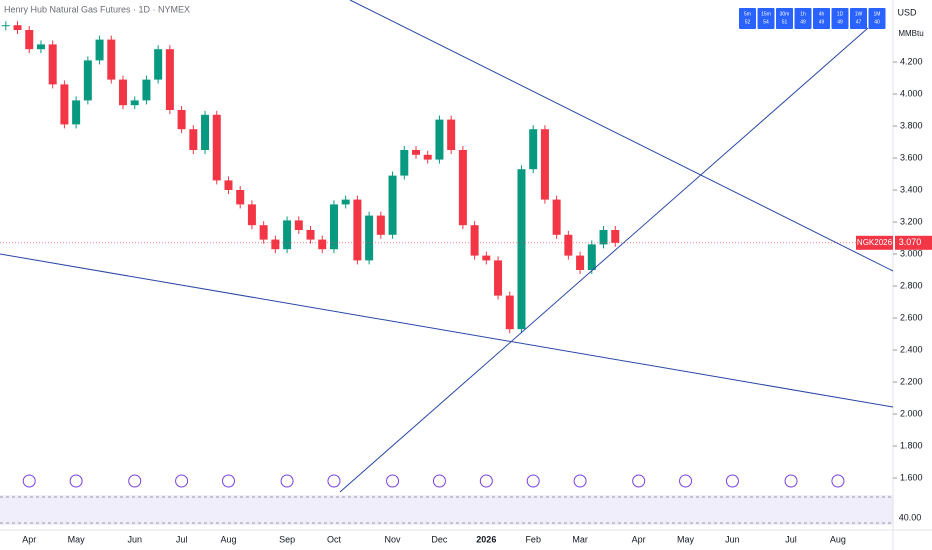  What do you see at coordinates (907, 12) in the screenshot?
I see `currency: USD` at bounding box center [907, 12].